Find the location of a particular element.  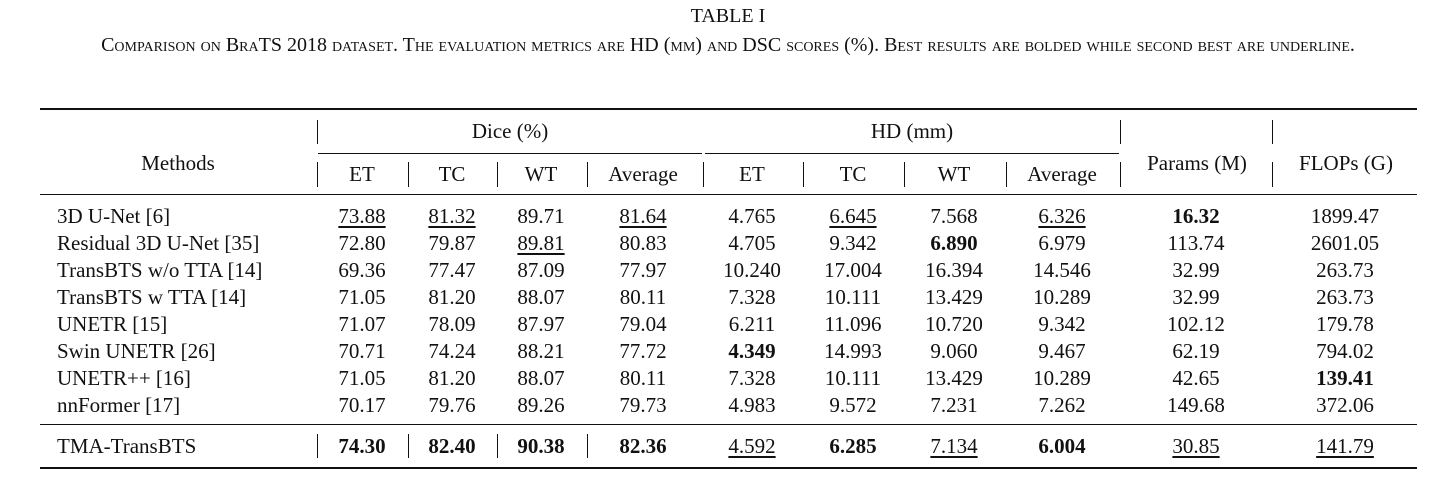

separator-rule is located at coordinates (728, 424).